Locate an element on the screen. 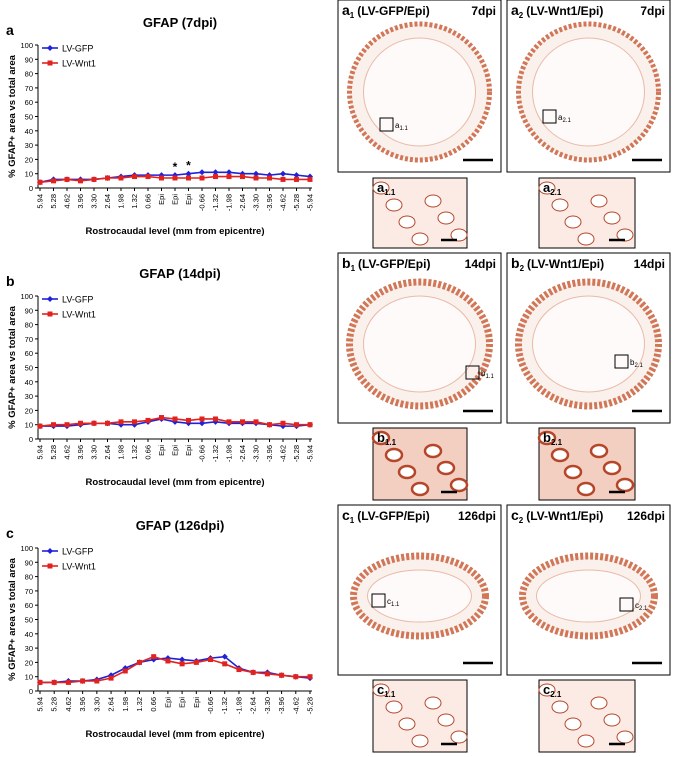  chart-title: GFAP (7dpi) is located at coordinates (180, 22).